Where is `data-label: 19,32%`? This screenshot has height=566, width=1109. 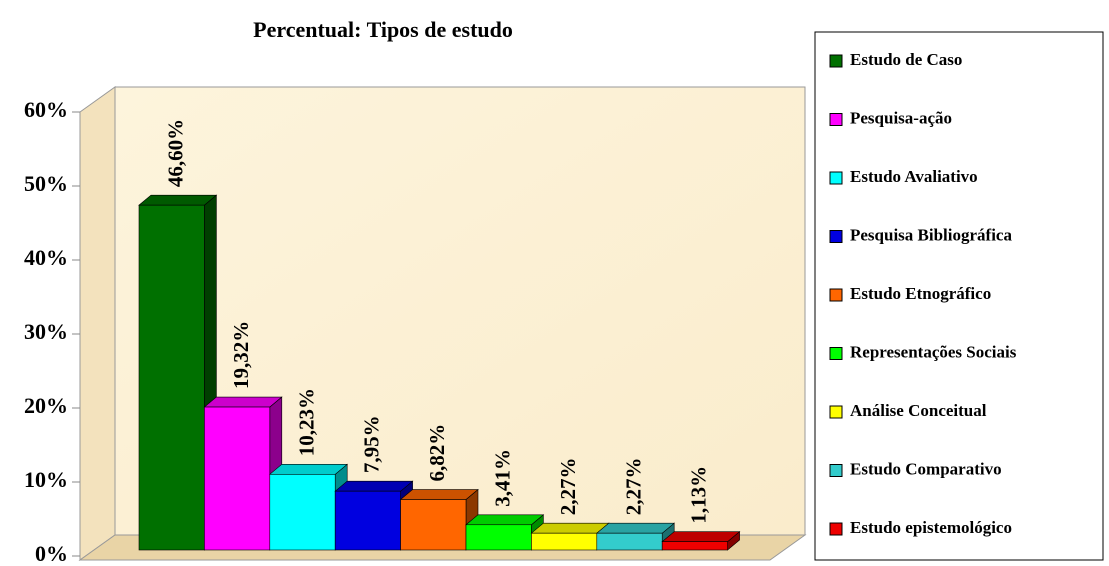
data-label: 19,32% is located at coordinates (241, 355).